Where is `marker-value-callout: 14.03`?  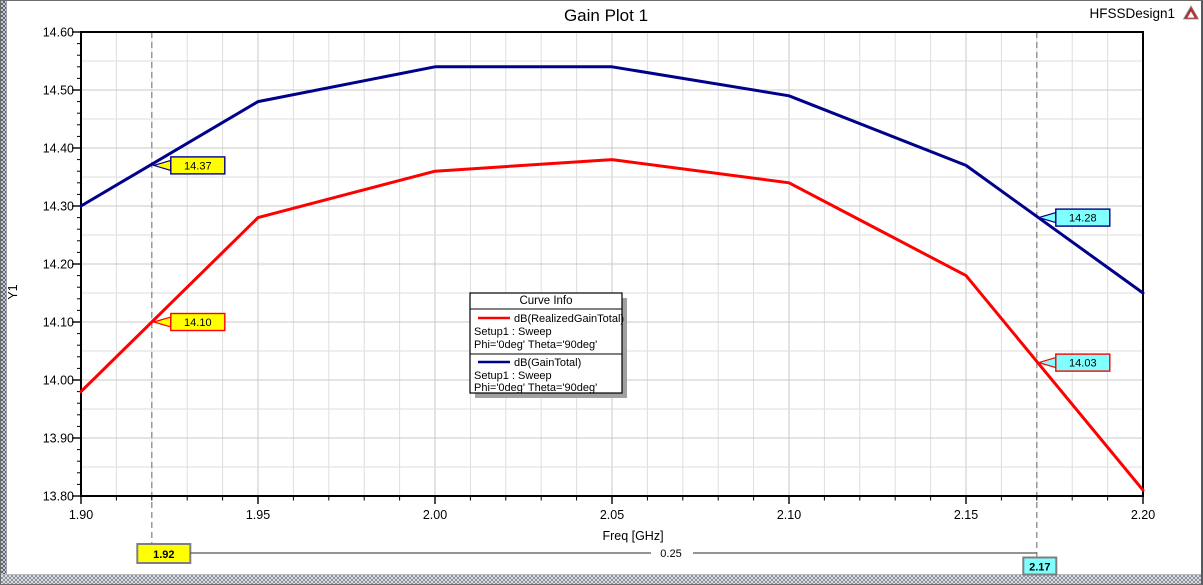
marker-value-callout: 14.03 is located at coordinates (1073, 362).